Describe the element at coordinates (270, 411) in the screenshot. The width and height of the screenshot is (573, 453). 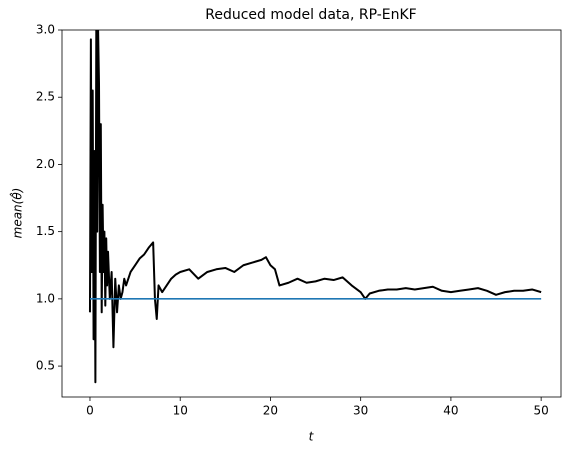
I see `x-tick-label: 20` at that location.